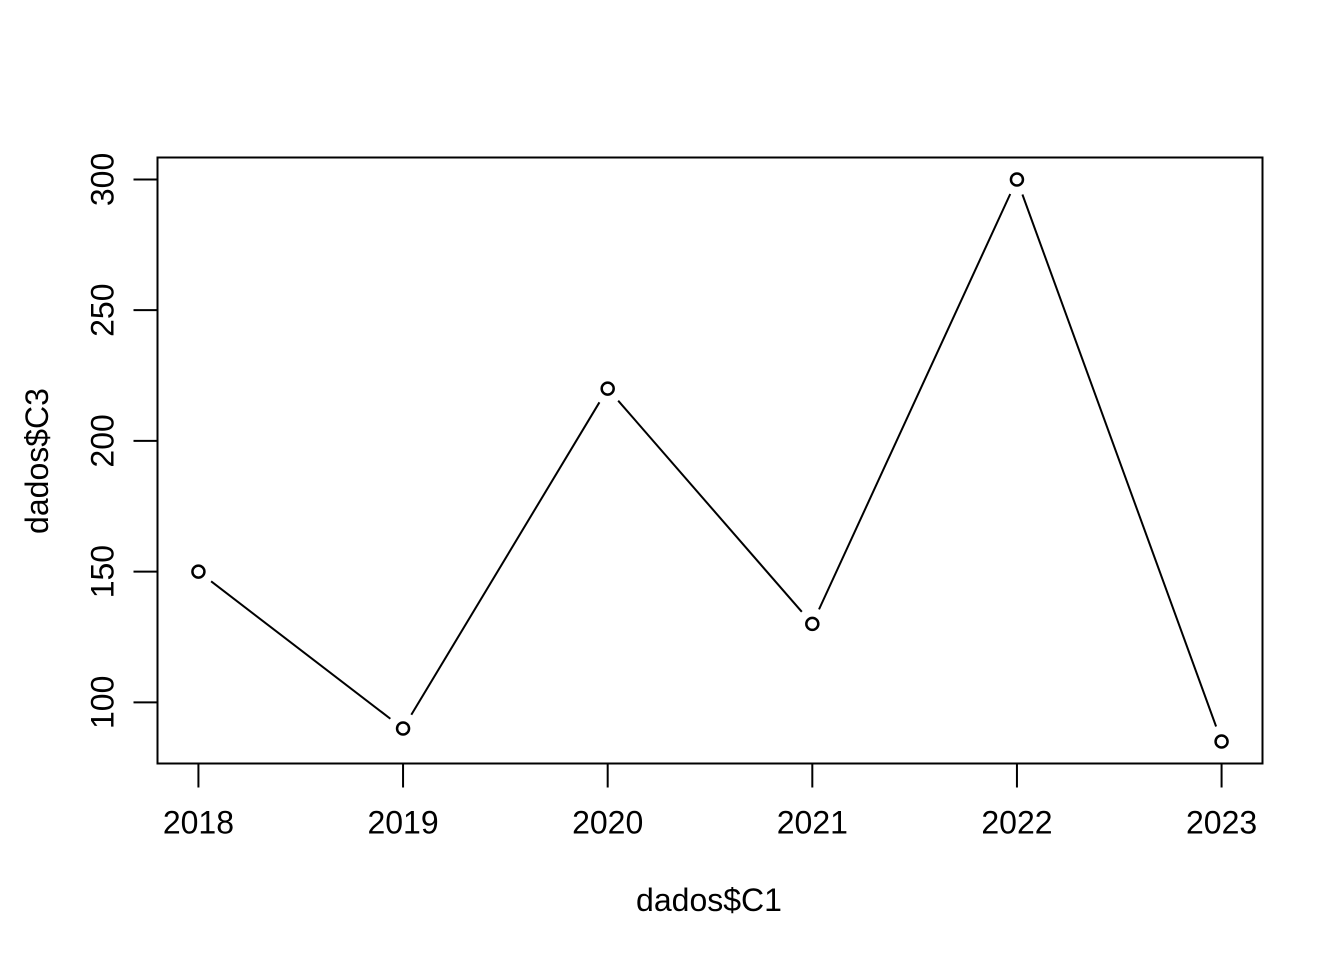  I want to click on x-axis-label: dados$C1, so click(709, 900).